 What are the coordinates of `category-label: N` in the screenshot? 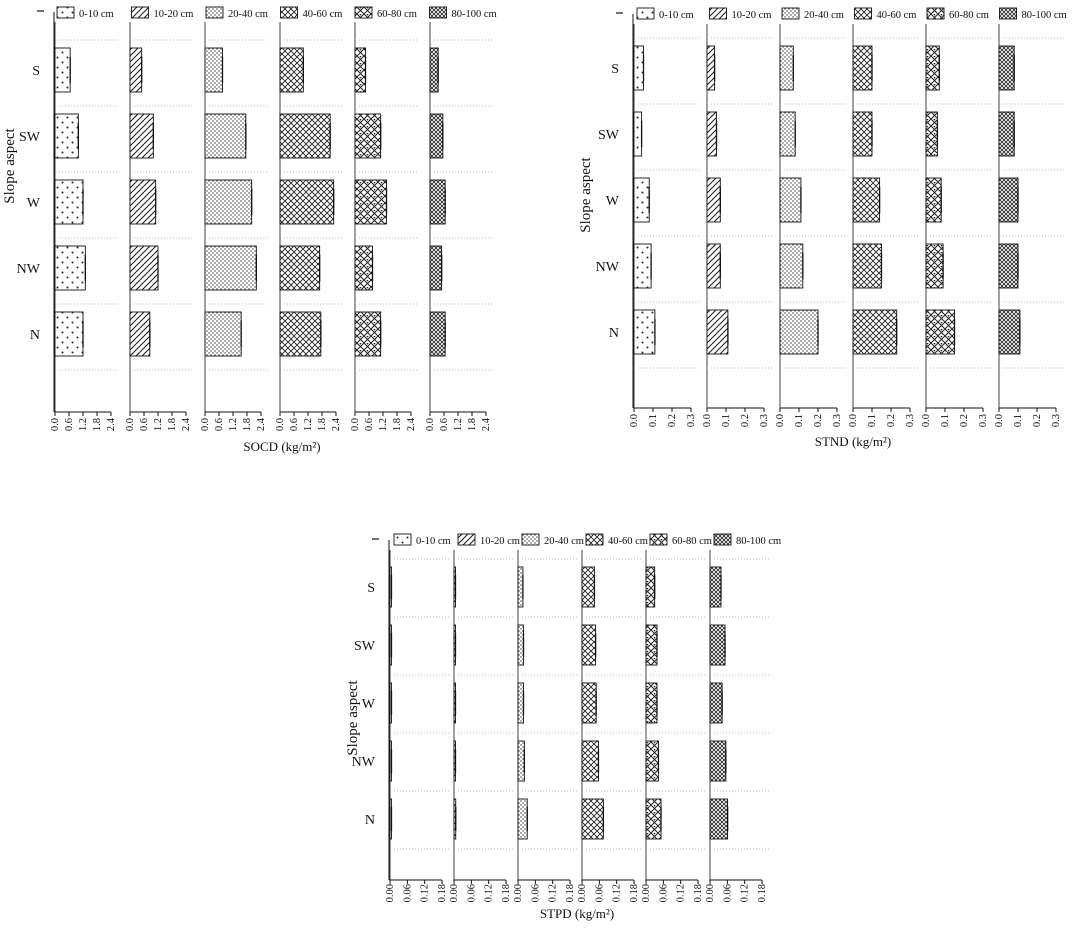 It's located at (35, 335).